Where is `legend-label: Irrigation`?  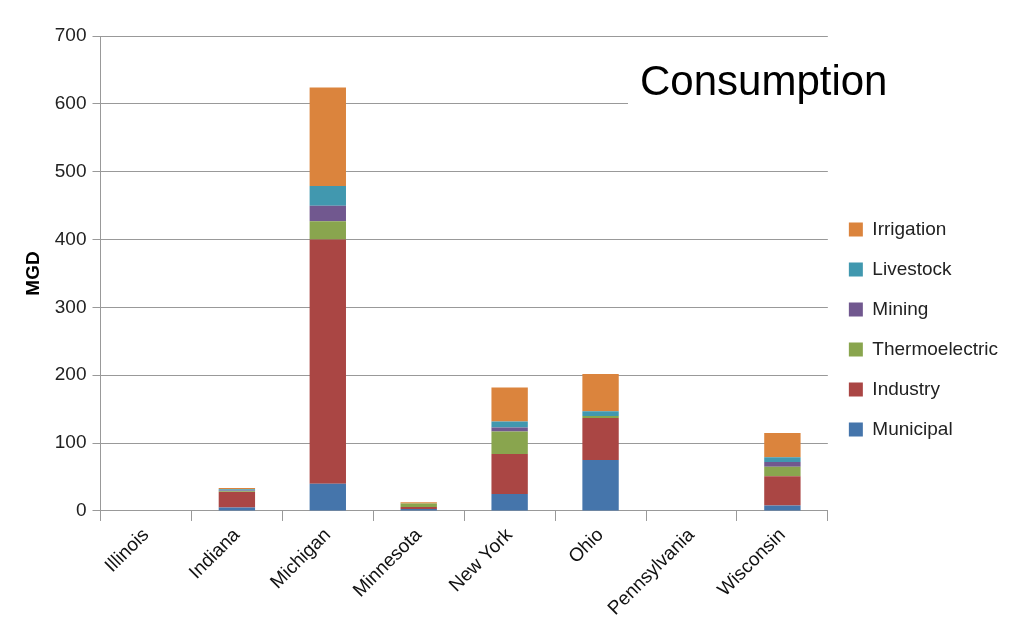 legend-label: Irrigation is located at coordinates (909, 228).